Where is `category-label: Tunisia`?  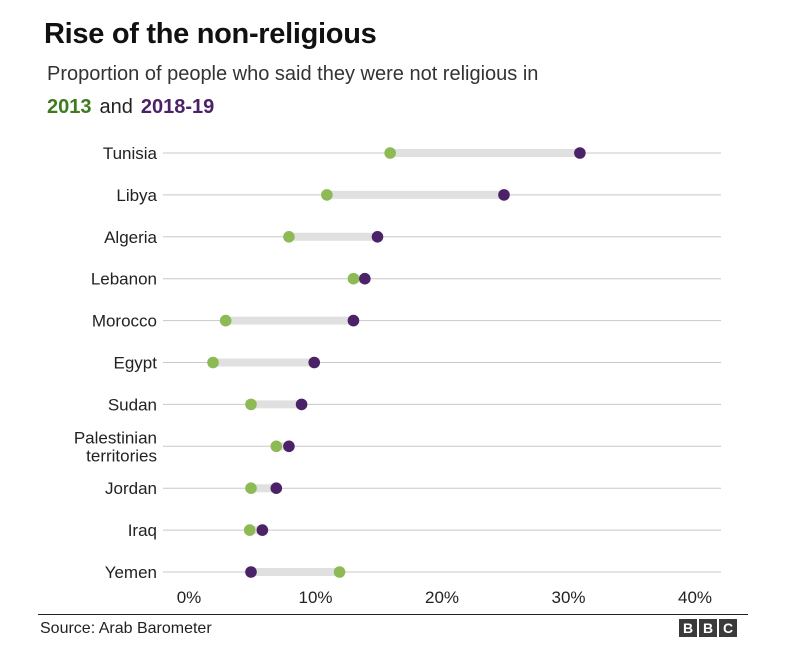 category-label: Tunisia is located at coordinates (130, 153).